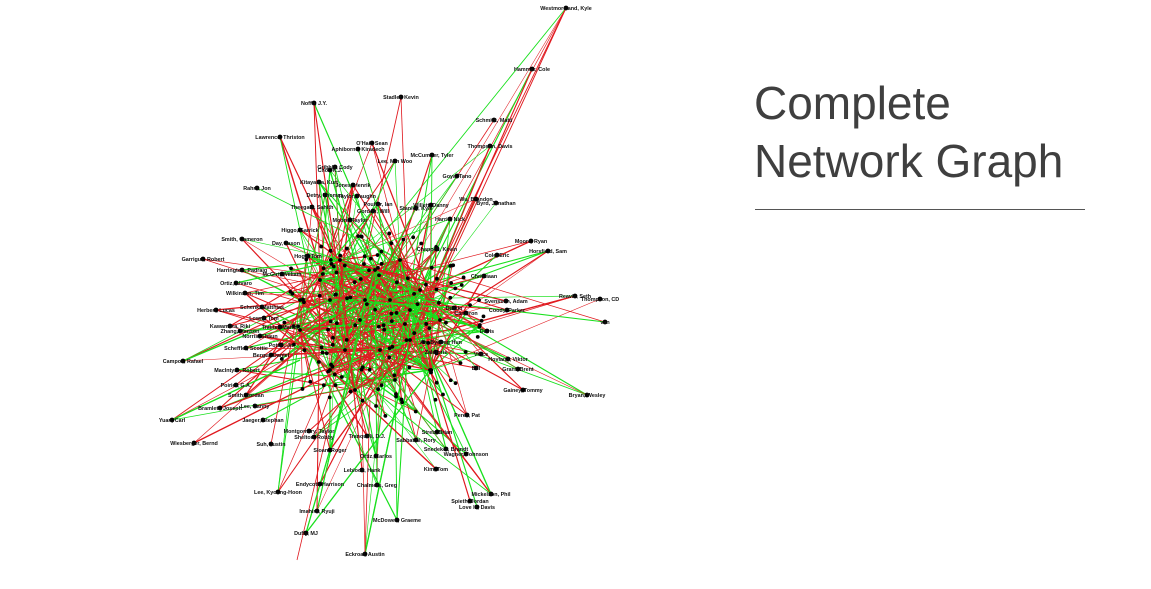 This screenshot has height=589, width=1151. I want to click on node-label: Yuan, Carl, so click(172, 421).